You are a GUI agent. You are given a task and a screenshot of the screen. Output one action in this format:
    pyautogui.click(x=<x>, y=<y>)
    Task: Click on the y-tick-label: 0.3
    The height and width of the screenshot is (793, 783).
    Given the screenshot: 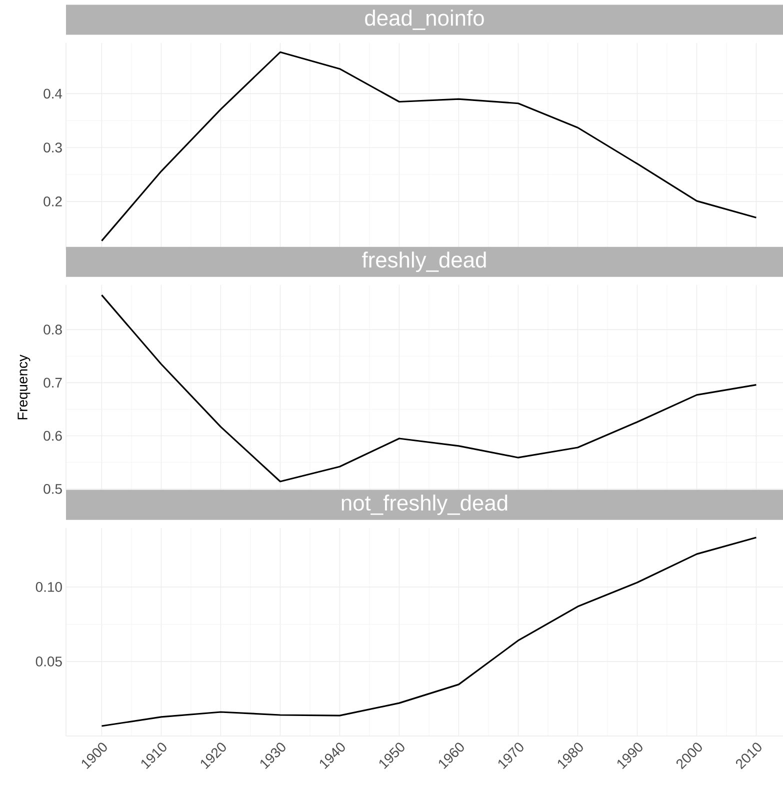 What is the action you would take?
    pyautogui.click(x=53, y=147)
    